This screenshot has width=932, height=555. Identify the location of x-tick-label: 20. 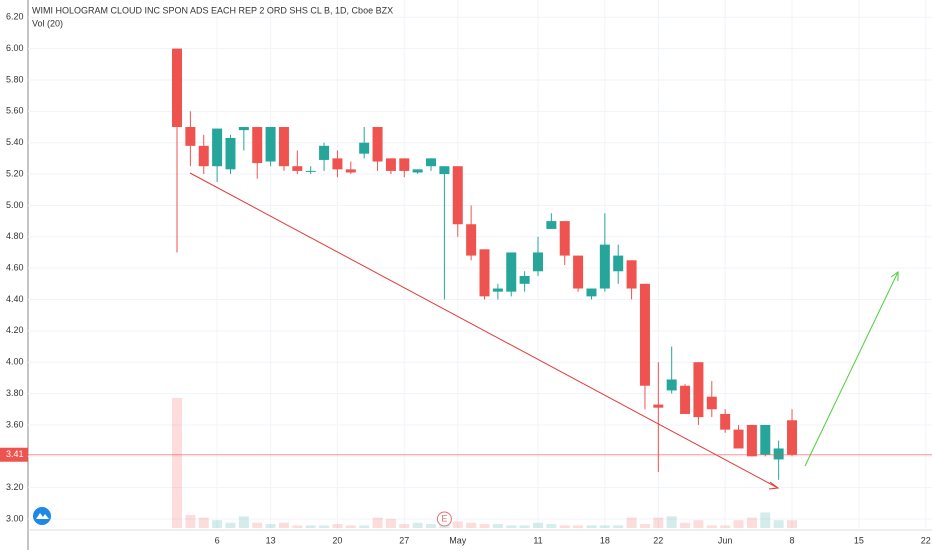
(337, 540).